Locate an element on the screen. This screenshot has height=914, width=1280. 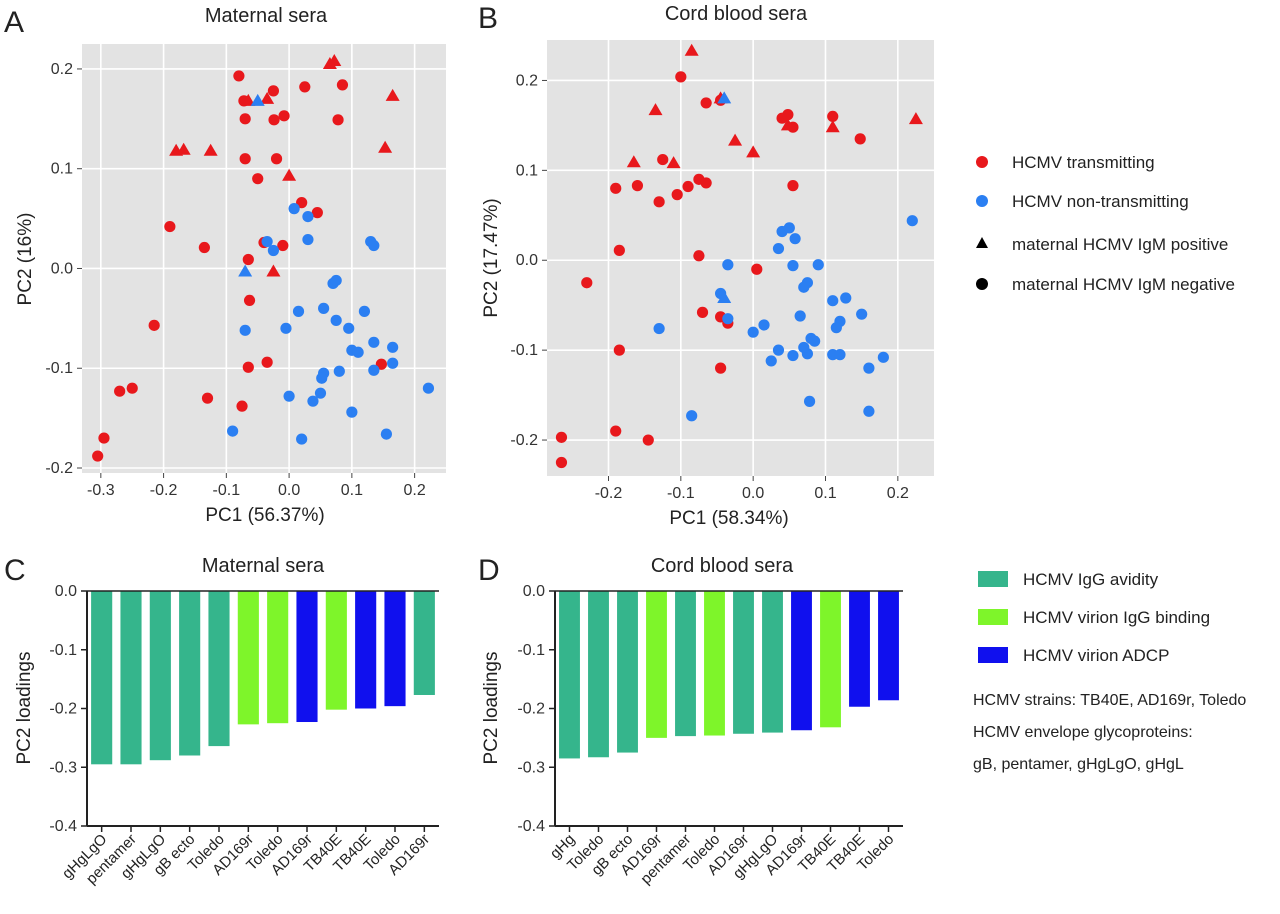
x-tick-label: -0.1 is located at coordinates (681, 493).